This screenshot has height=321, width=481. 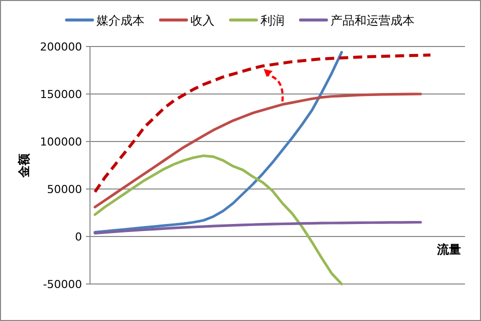 What do you see at coordinates (448, 249) in the screenshot?
I see `x-axis-title: 流量` at bounding box center [448, 249].